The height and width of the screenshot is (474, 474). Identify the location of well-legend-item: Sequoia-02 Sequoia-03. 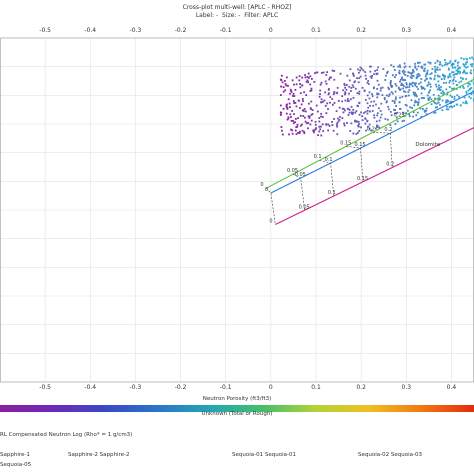
(390, 455).